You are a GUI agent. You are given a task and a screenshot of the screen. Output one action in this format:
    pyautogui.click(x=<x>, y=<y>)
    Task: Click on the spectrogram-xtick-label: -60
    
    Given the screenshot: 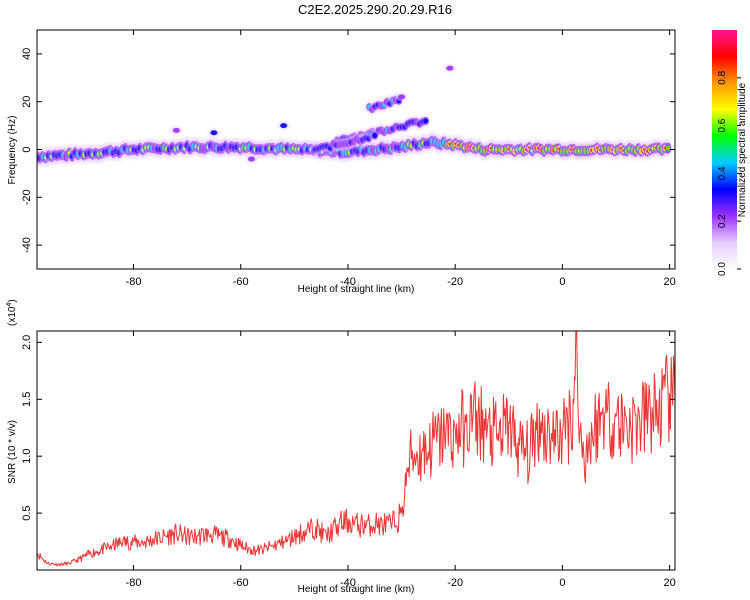 What is the action you would take?
    pyautogui.click(x=241, y=282)
    